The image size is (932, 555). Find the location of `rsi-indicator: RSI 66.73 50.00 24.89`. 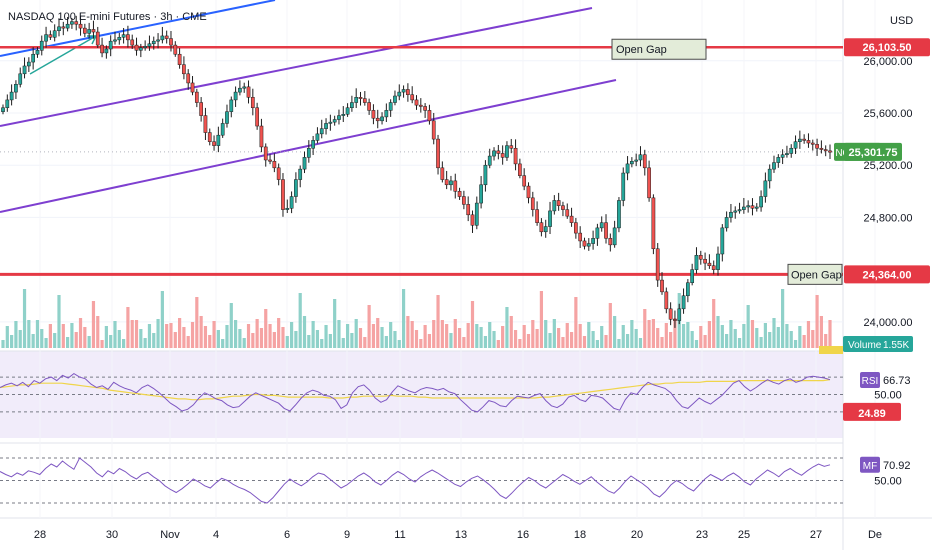

rsi-indicator: RSI 66.73 50.00 24.89 is located at coordinates (455, 383).